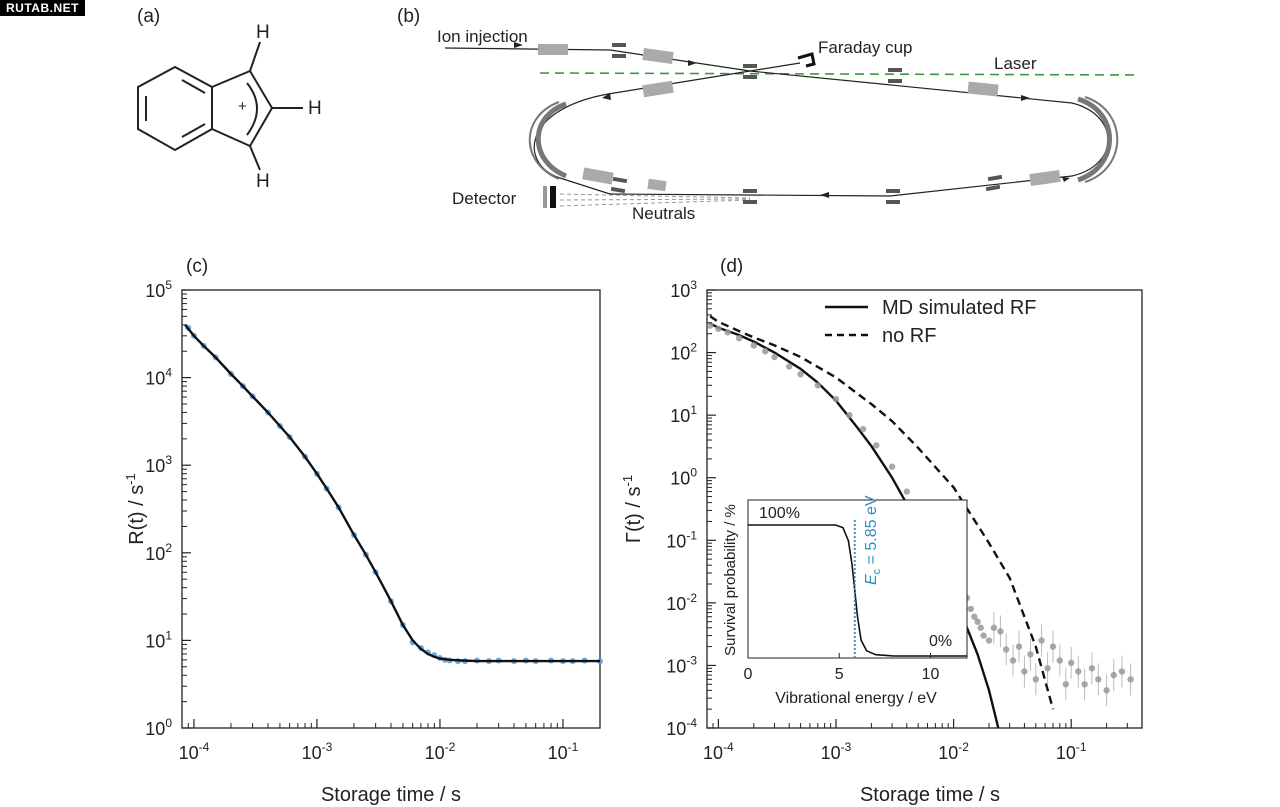 This screenshot has height=807, width=1280. I want to click on fit-line, so click(392, 493).